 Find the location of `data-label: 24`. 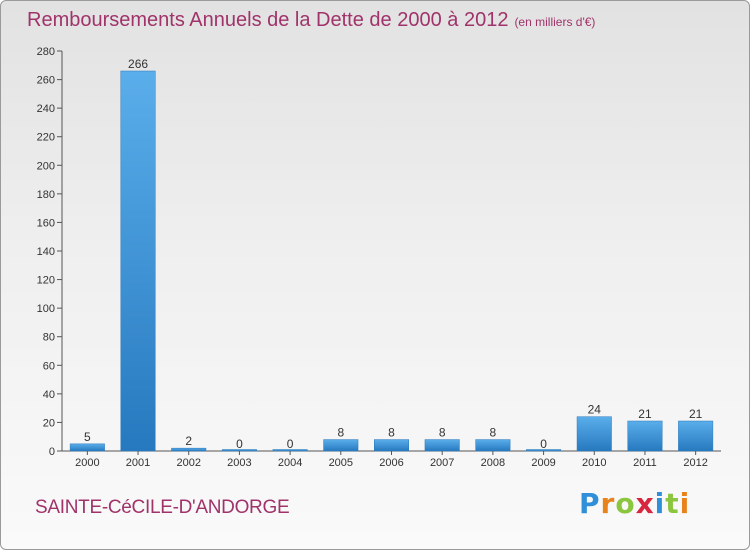

data-label: 24 is located at coordinates (595, 410).